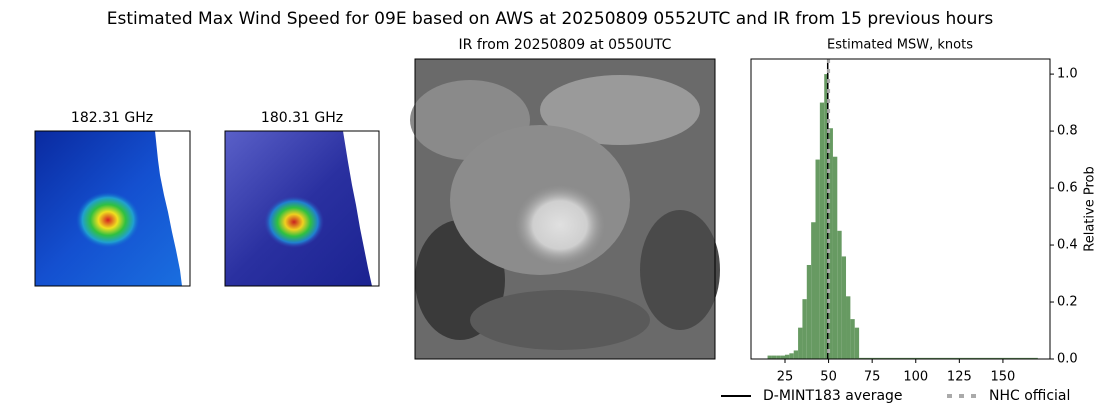 The height and width of the screenshot is (409, 1100). Describe the element at coordinates (915, 377) in the screenshot. I see `x-tick-label: 100` at that location.